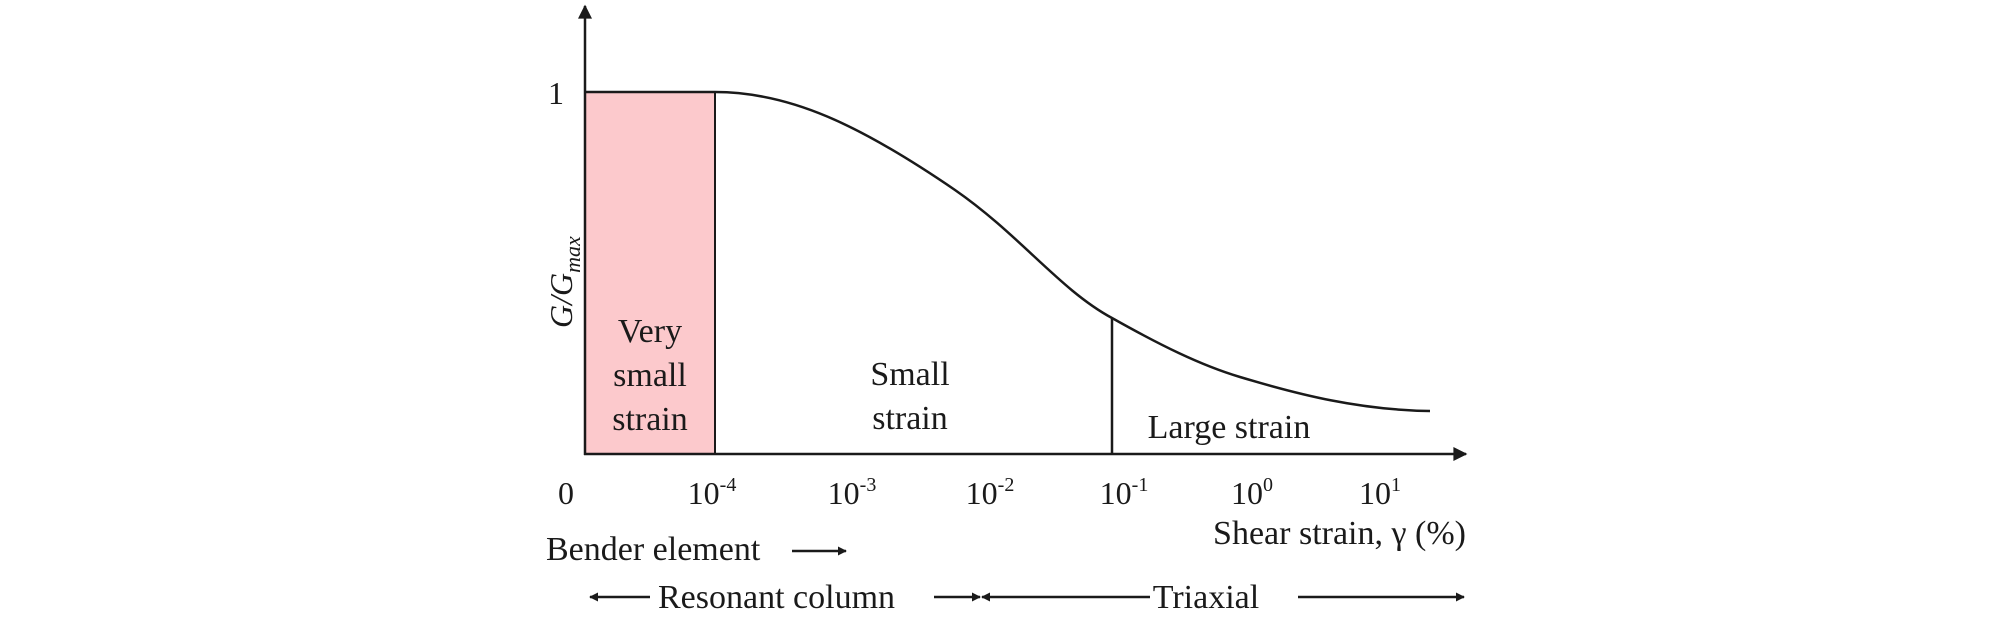  I want to click on very-small-strain-label: strain, so click(650, 419).